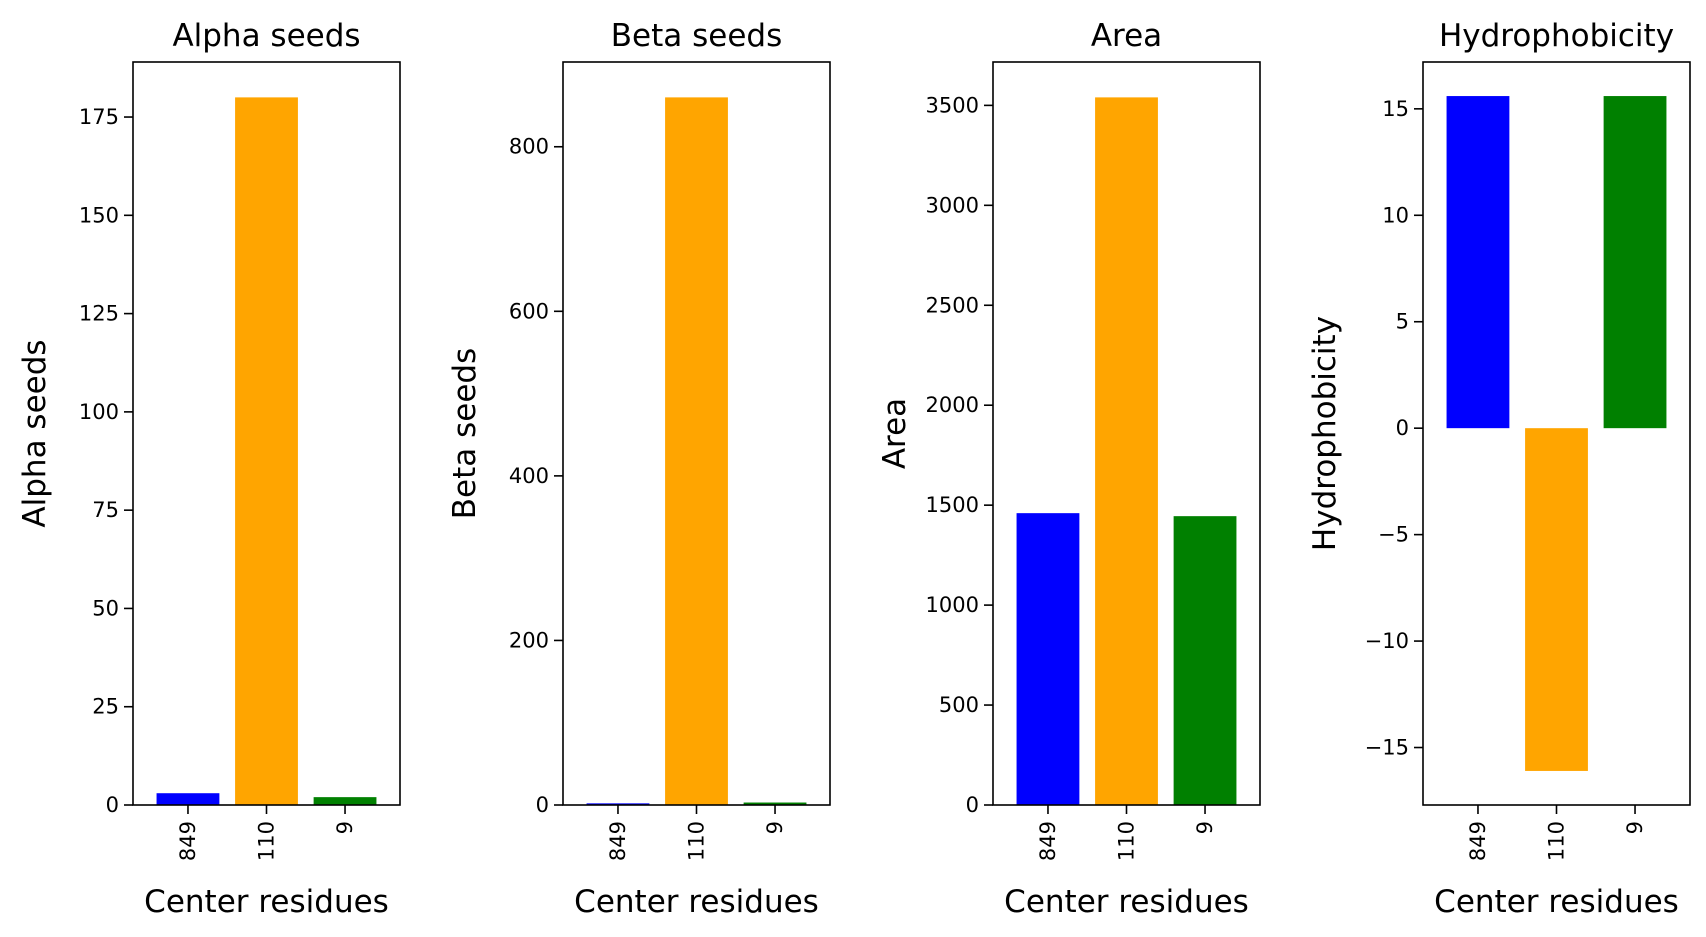  What do you see at coordinates (696, 36) in the screenshot?
I see `chart-title: Beta seeds` at bounding box center [696, 36].